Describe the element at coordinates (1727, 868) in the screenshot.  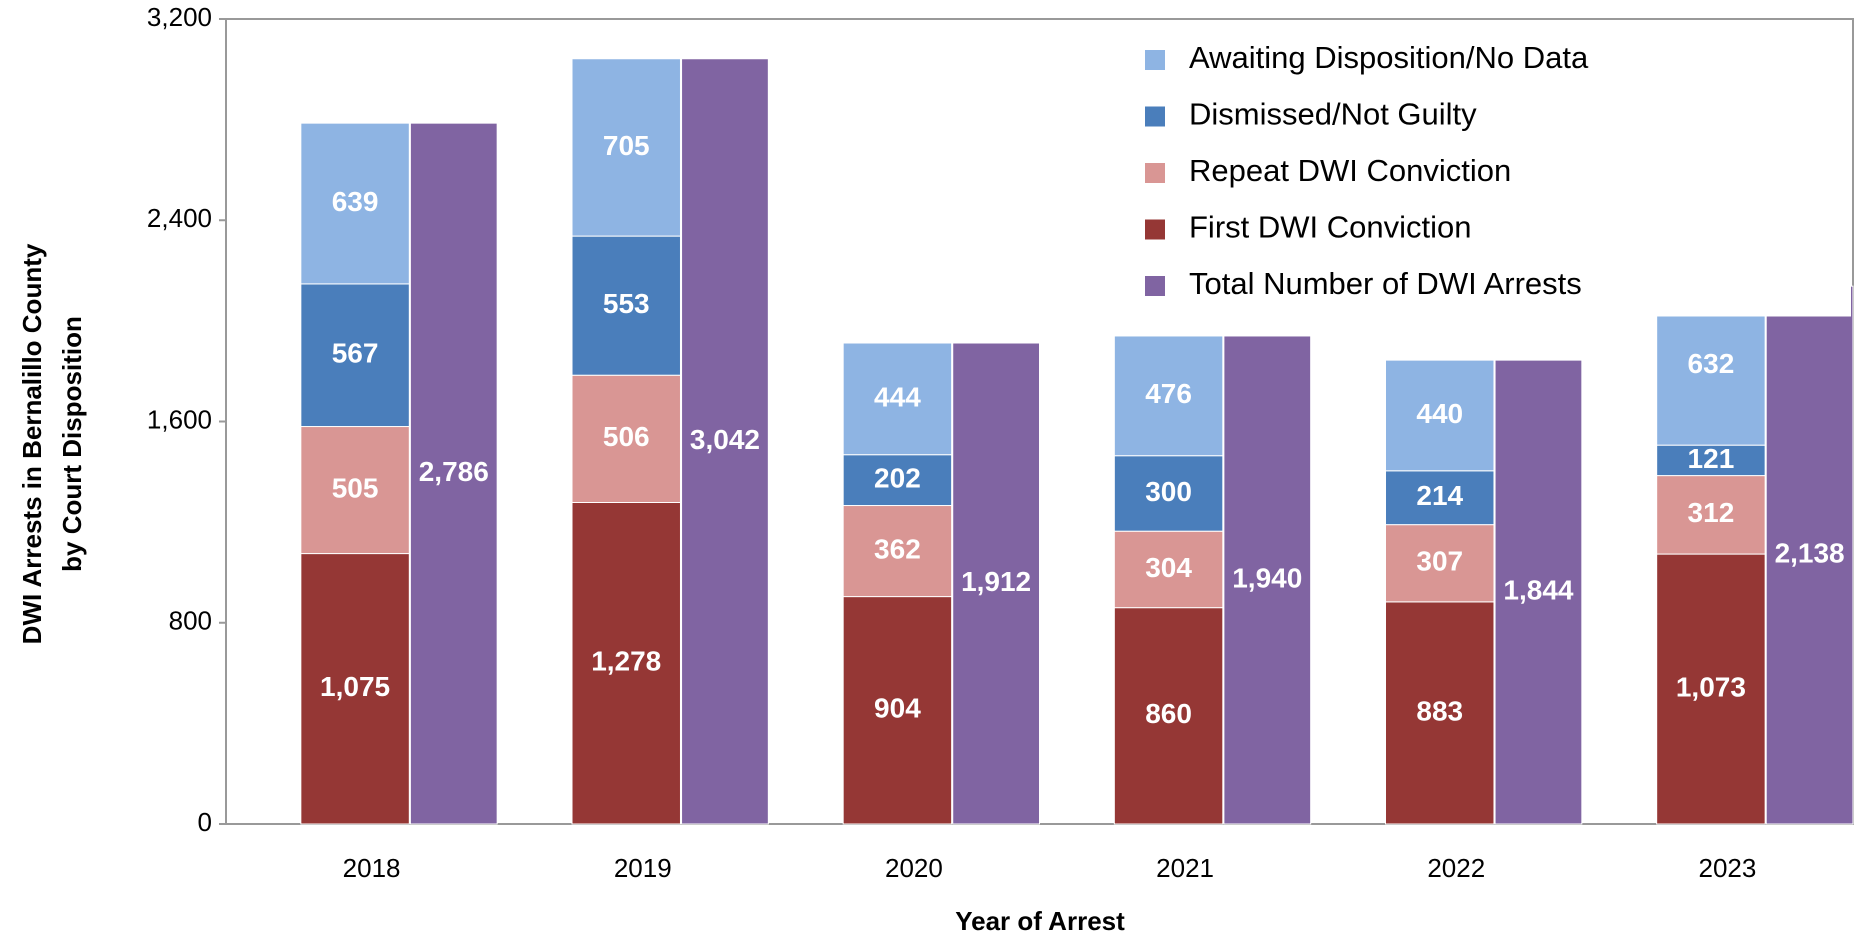
I see `x-tick-label: 2023` at that location.